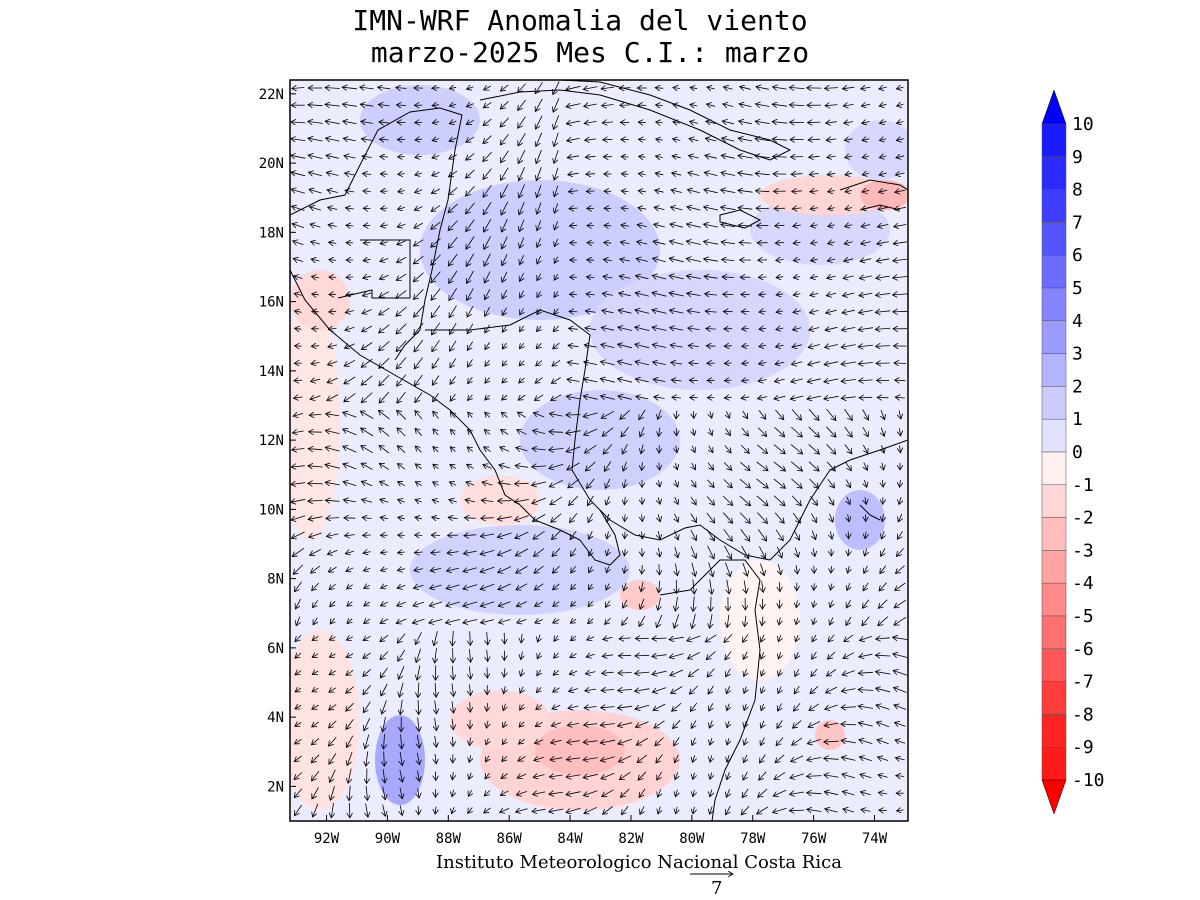 Image resolution: width=1200 pixels, height=900 pixels. What do you see at coordinates (271, 510) in the screenshot?
I see `lat-tick-label: 10N` at bounding box center [271, 510].